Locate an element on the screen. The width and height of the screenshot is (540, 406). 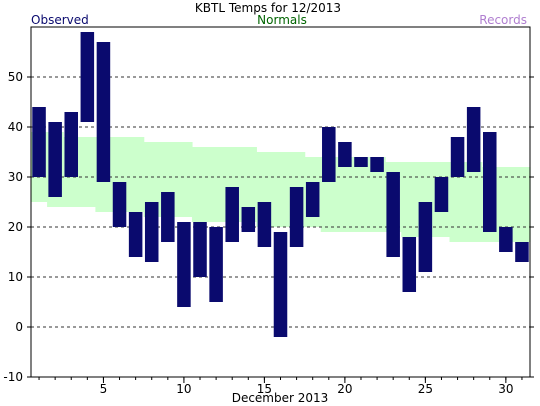
y-tick-label-50: 50 is located at coordinates (15, 77).